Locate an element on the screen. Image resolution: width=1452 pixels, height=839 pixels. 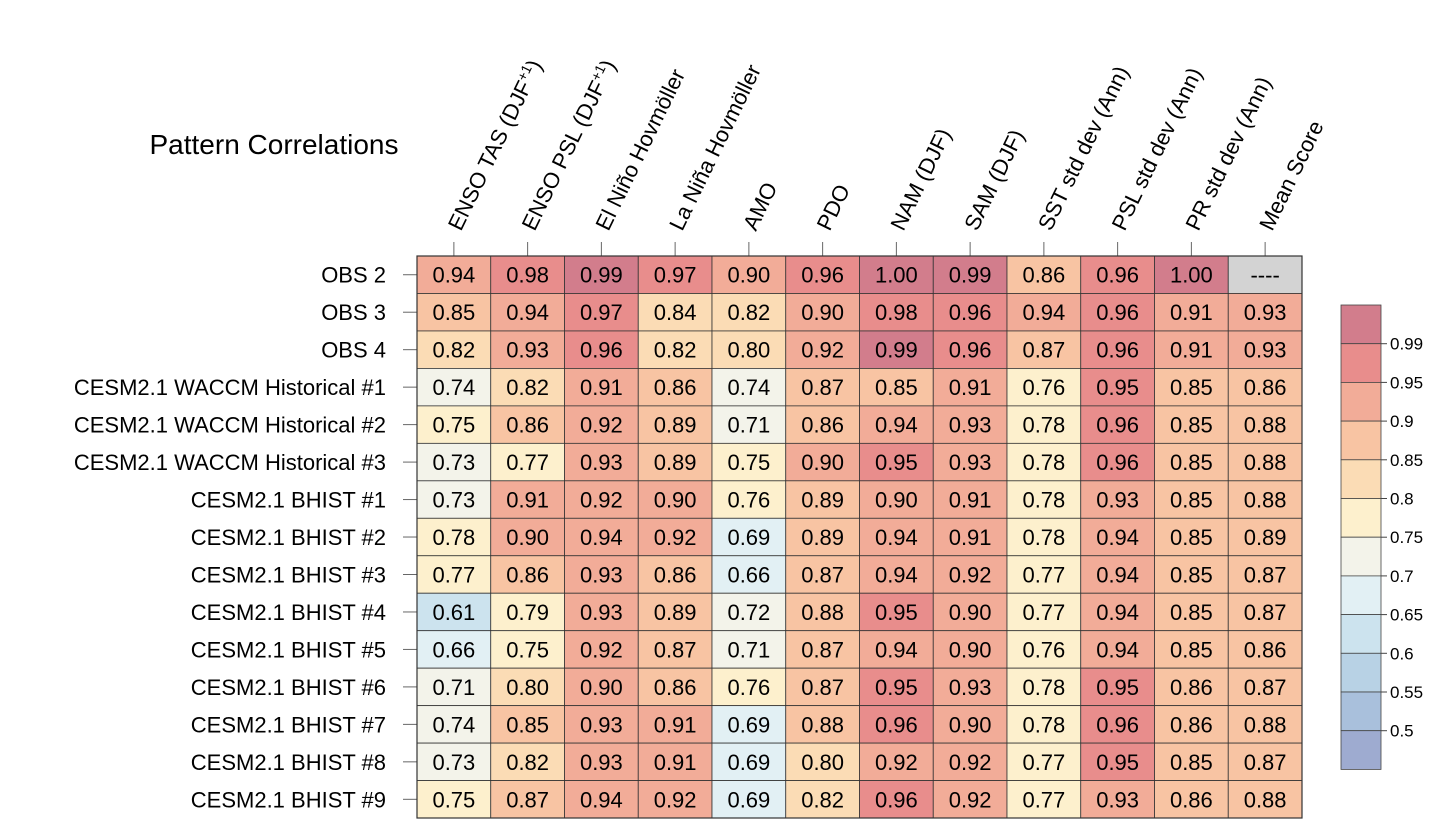
cell-value: 0.97 is located at coordinates (675, 275).